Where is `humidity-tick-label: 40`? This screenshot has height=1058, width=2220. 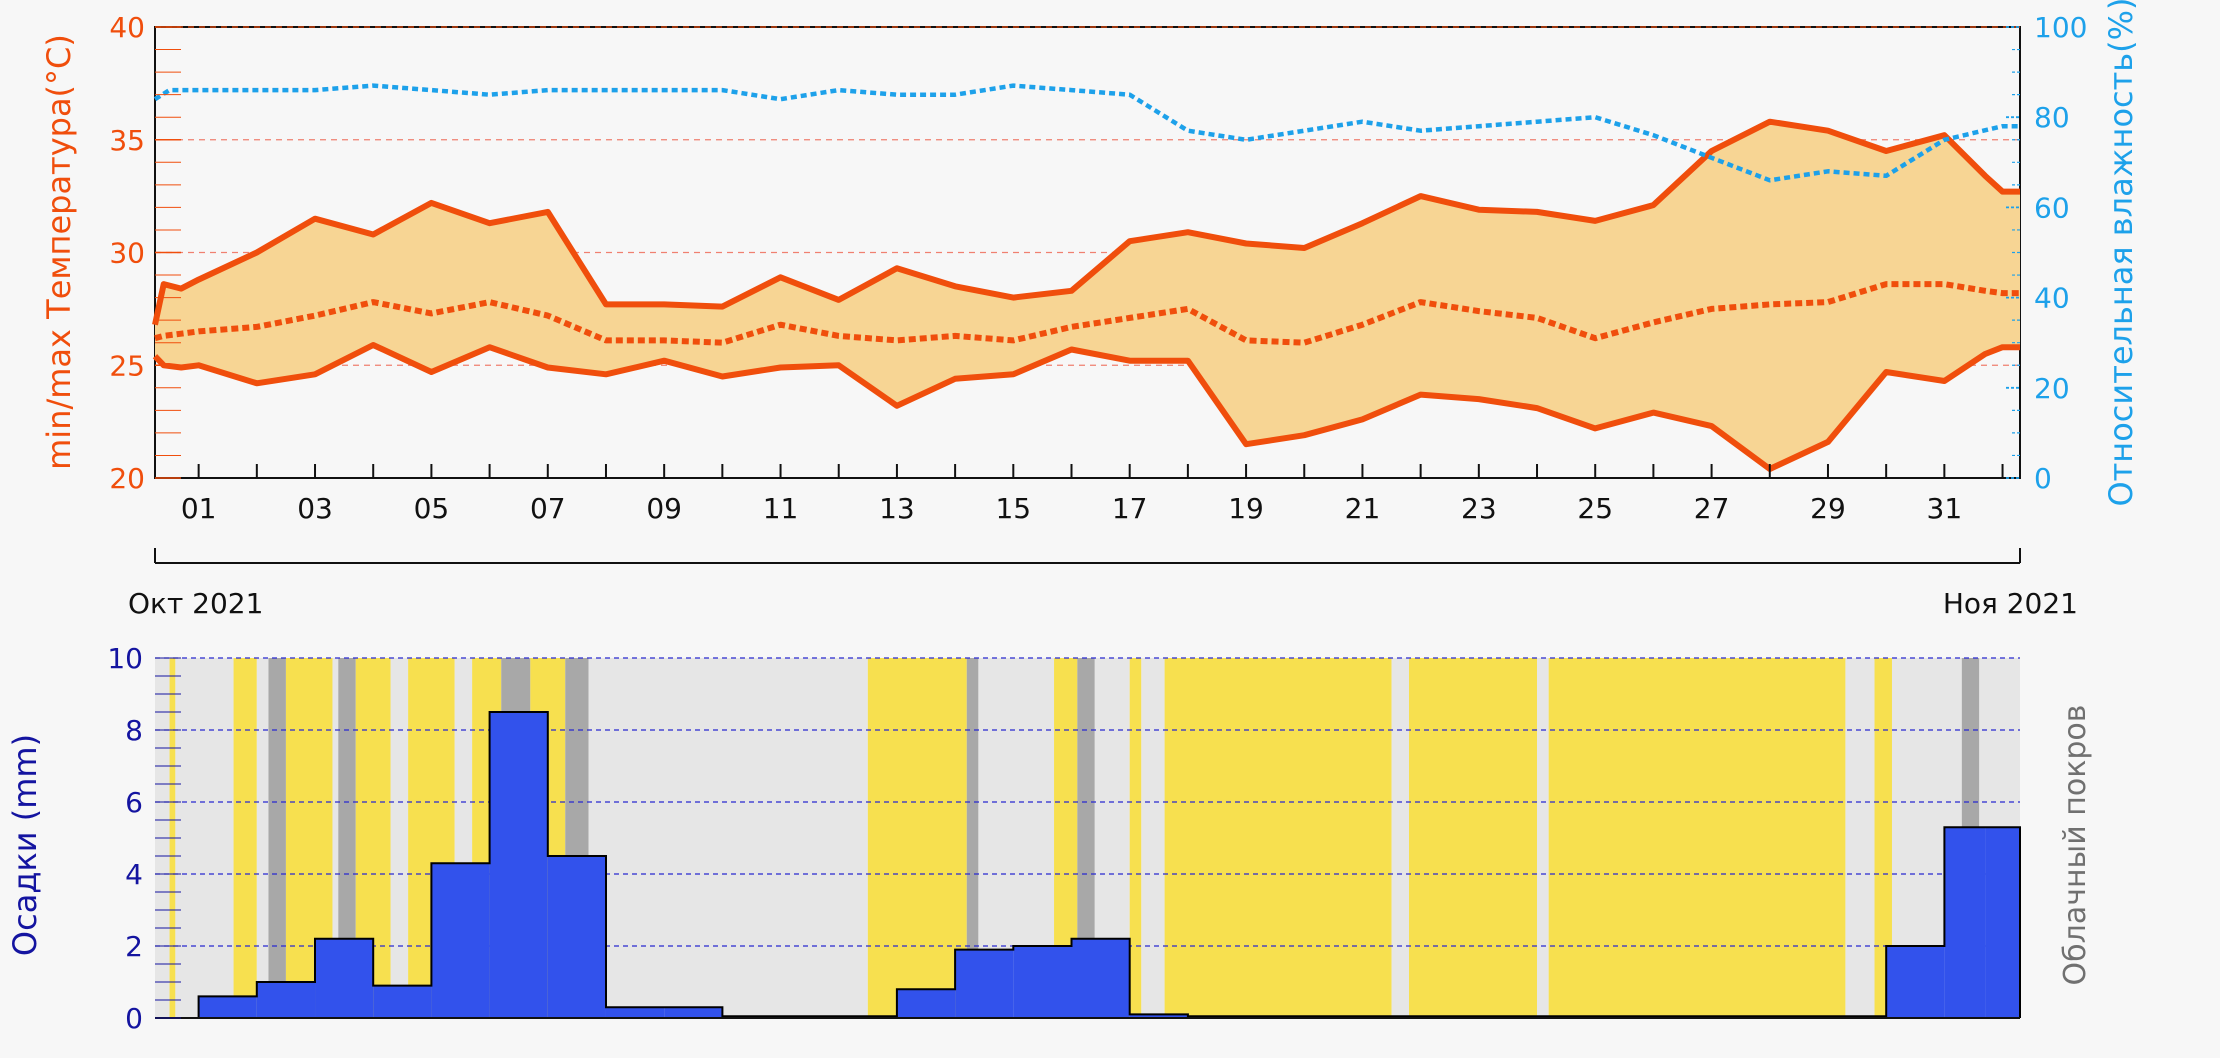
humidity-tick-label: 40 is located at coordinates (2052, 298).